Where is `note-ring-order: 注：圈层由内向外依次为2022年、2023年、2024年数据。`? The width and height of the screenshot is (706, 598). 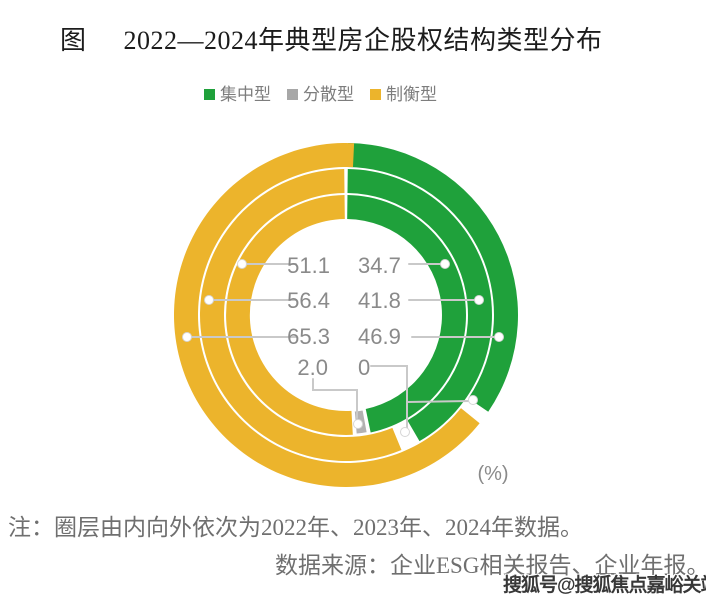
note-ring-order: 注：圈层由内向外依次为2022年、2023年、2024年数据。 is located at coordinates (295, 527).